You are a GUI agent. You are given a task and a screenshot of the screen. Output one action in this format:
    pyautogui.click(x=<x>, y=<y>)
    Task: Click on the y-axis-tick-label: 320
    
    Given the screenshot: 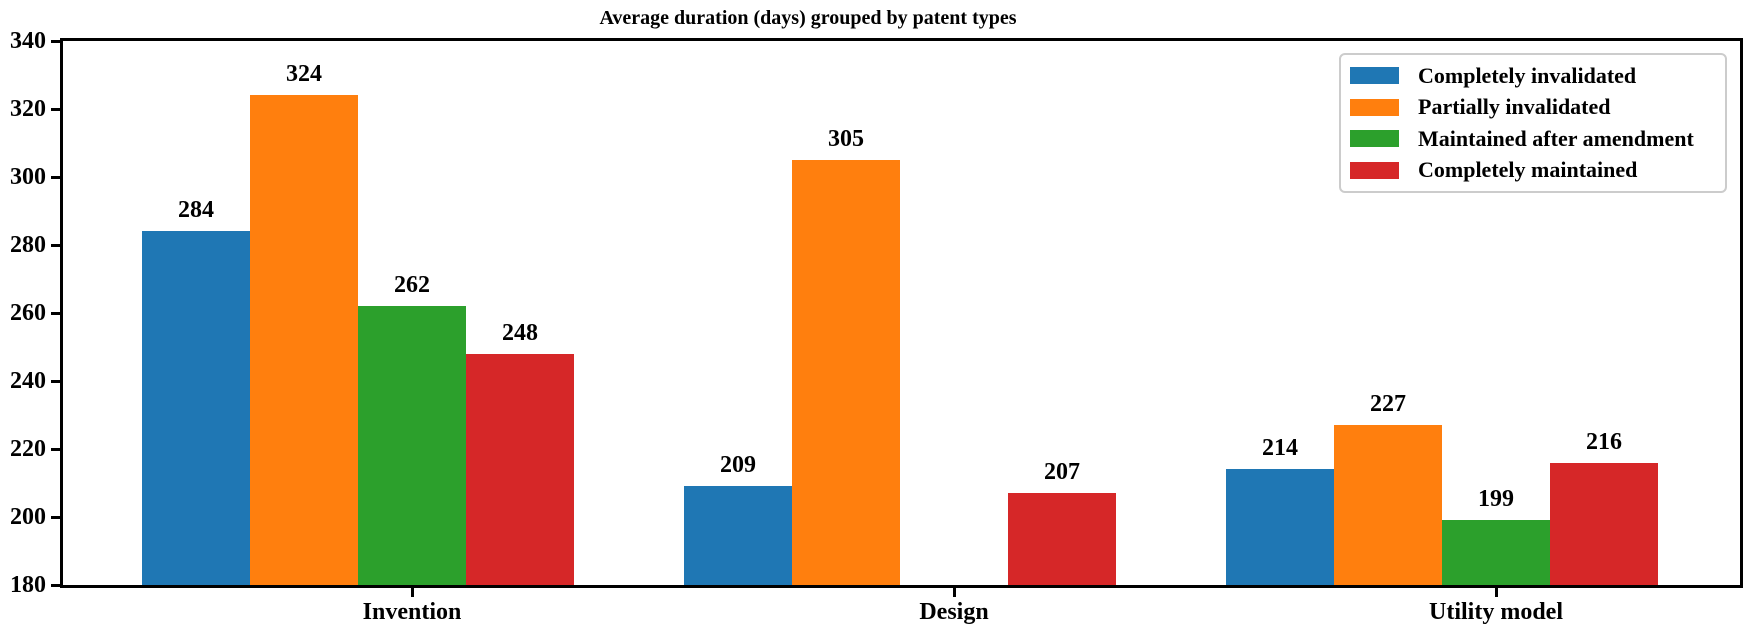 What is the action you would take?
    pyautogui.click(x=28, y=109)
    